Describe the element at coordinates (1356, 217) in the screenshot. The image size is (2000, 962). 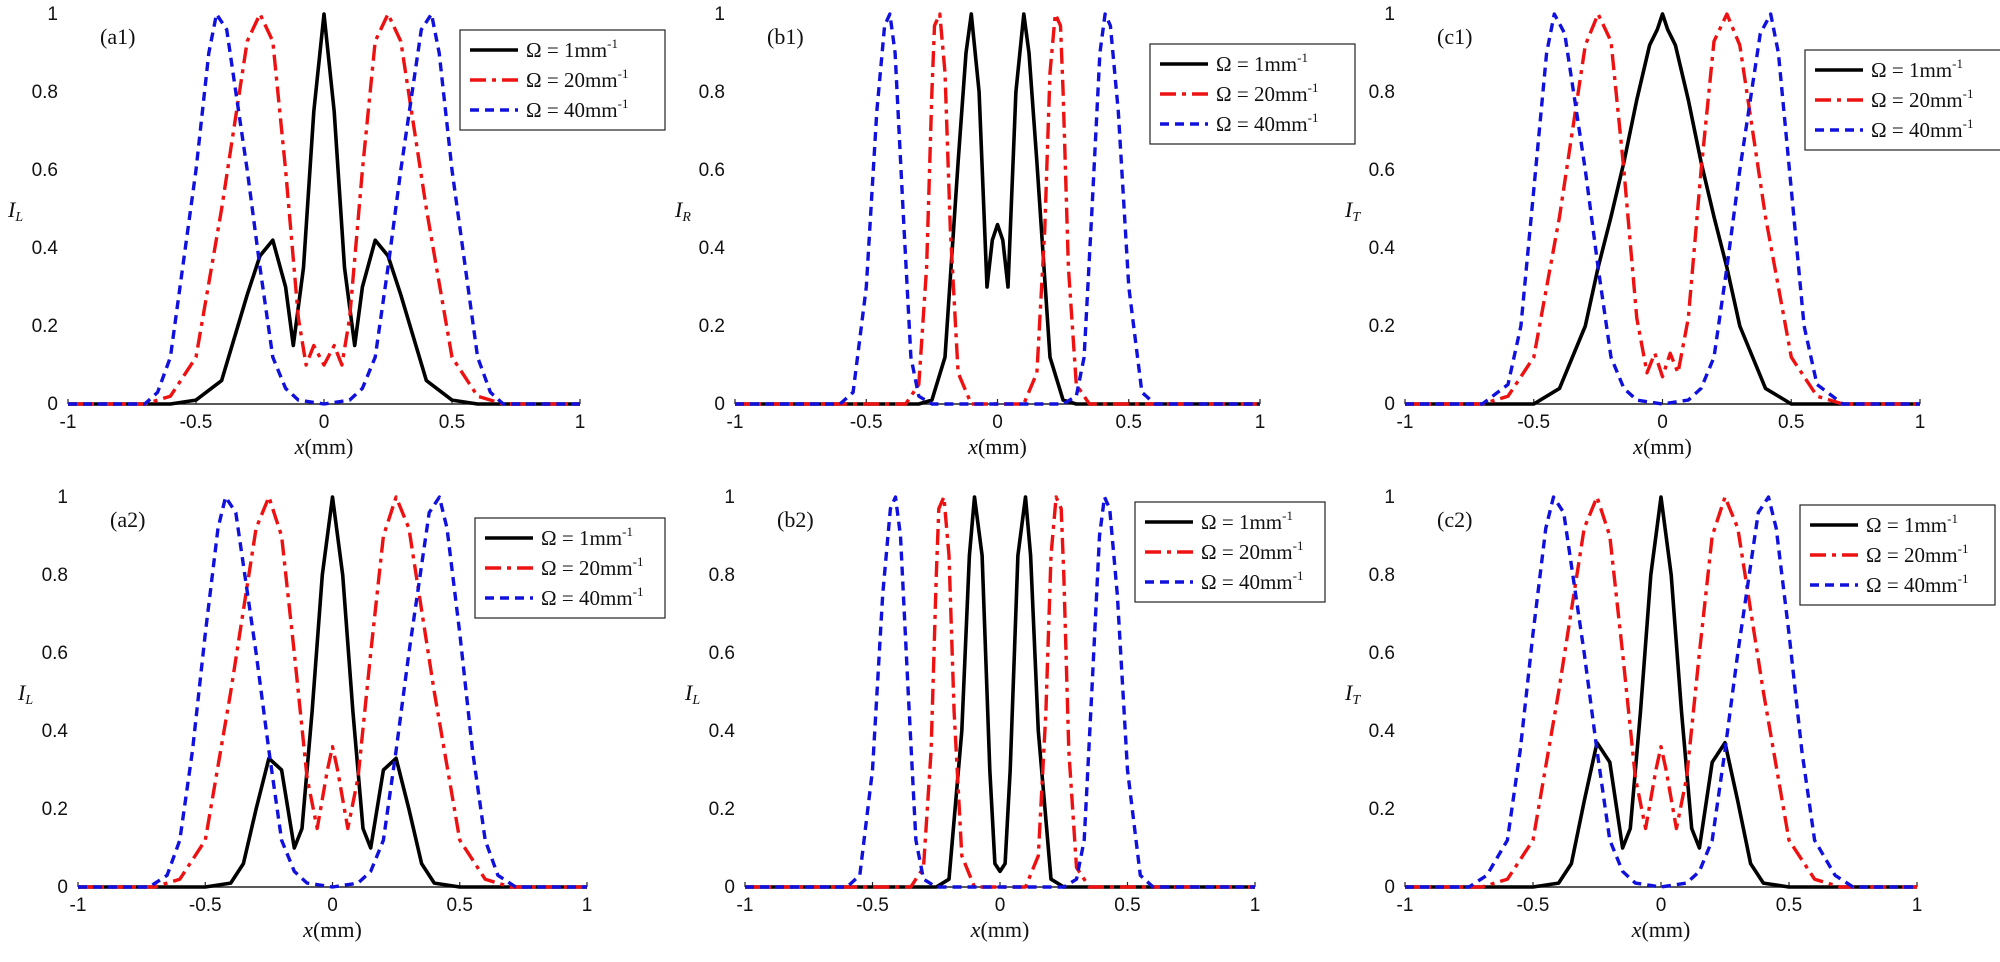
I see `y-axis-label-sub: T` at that location.